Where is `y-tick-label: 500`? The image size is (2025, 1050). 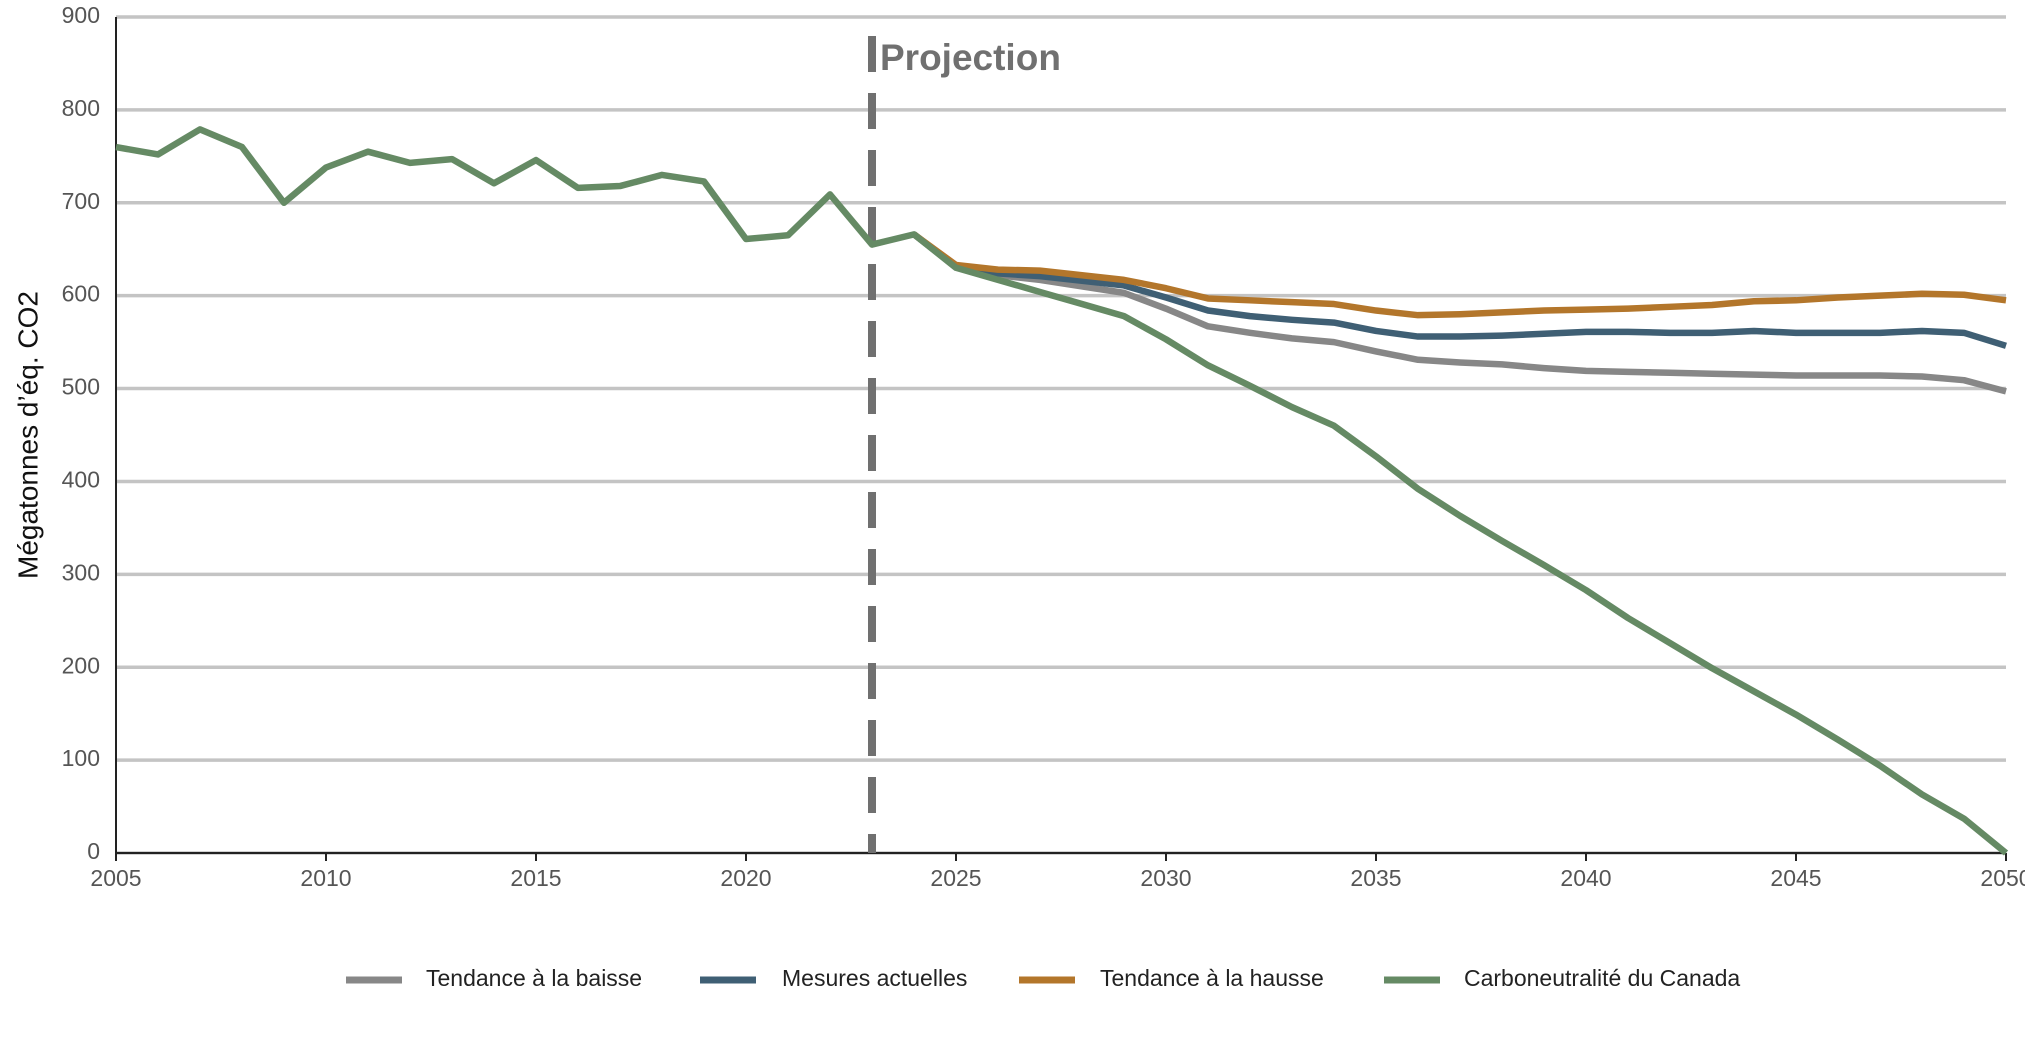 y-tick-label: 500 is located at coordinates (81, 387).